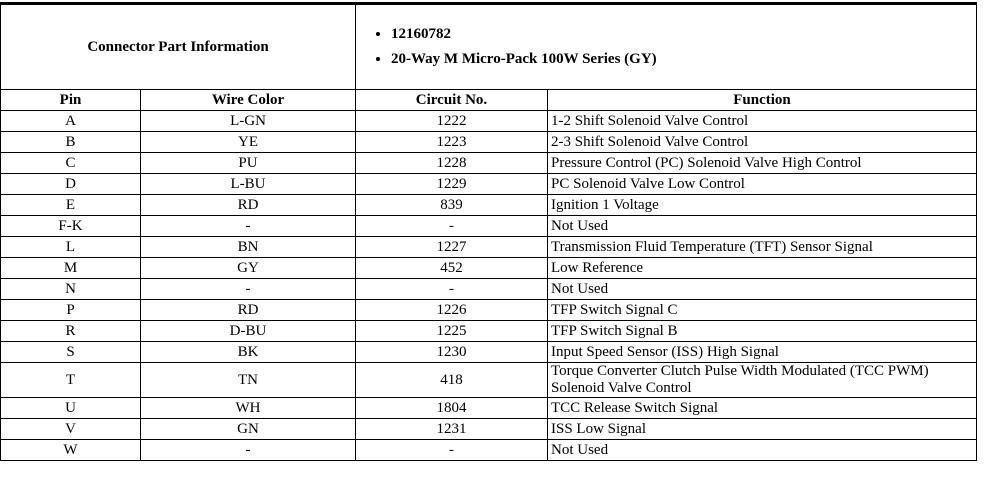 The image size is (987, 500). Describe the element at coordinates (762, 184) in the screenshot. I see `cell-function: PC Solenoid Valve Low Control` at that location.